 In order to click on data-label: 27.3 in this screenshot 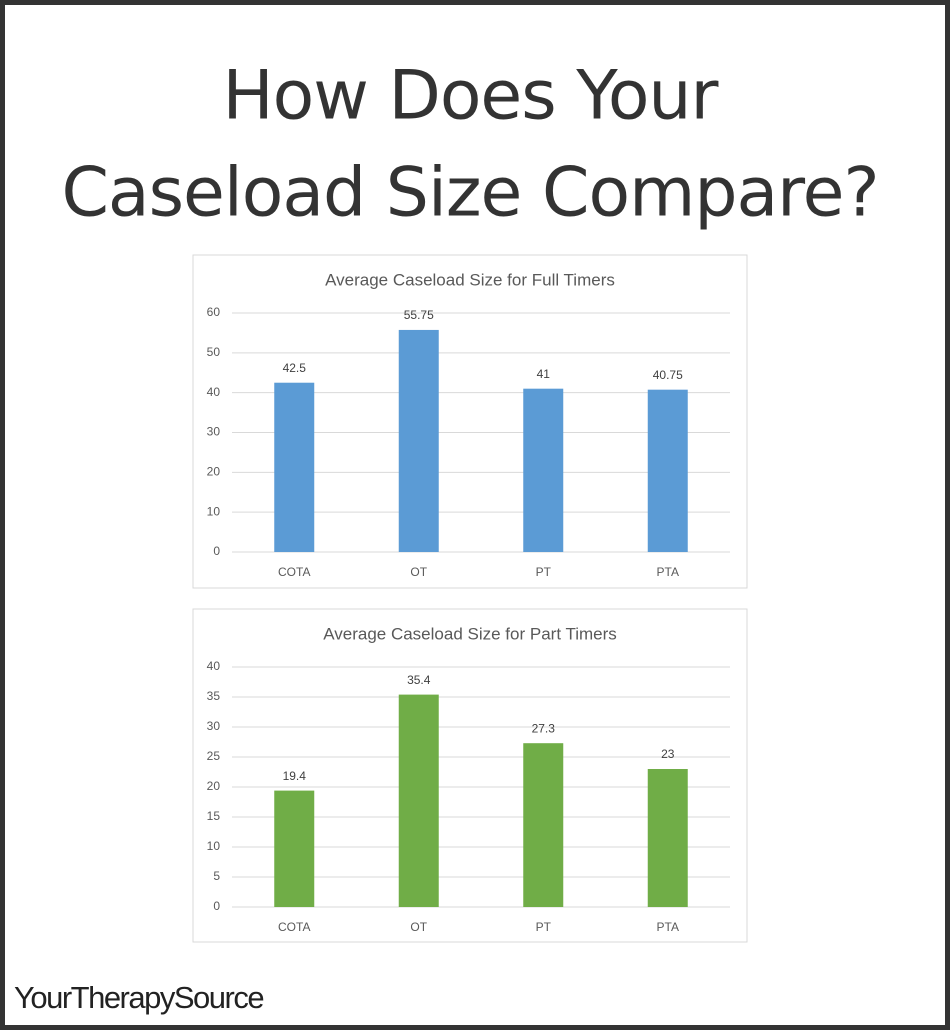, I will do `click(544, 728)`.